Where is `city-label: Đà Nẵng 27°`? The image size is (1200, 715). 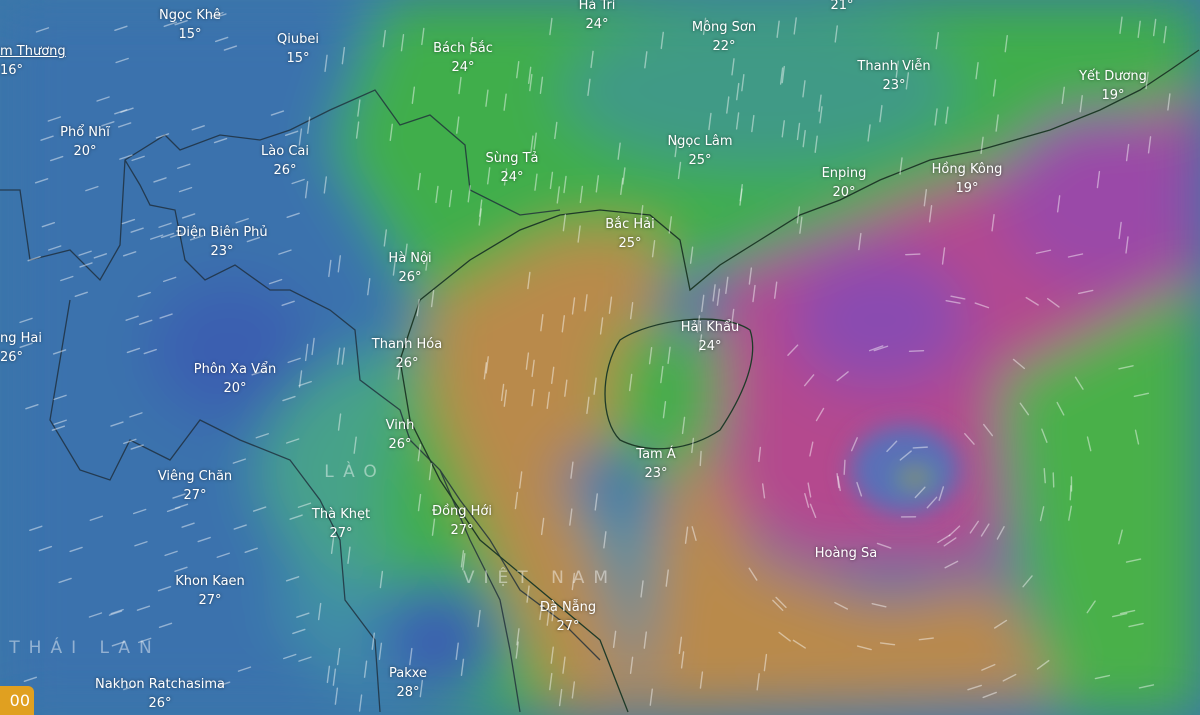
city-label: Đà Nẵng 27° is located at coordinates (568, 617).